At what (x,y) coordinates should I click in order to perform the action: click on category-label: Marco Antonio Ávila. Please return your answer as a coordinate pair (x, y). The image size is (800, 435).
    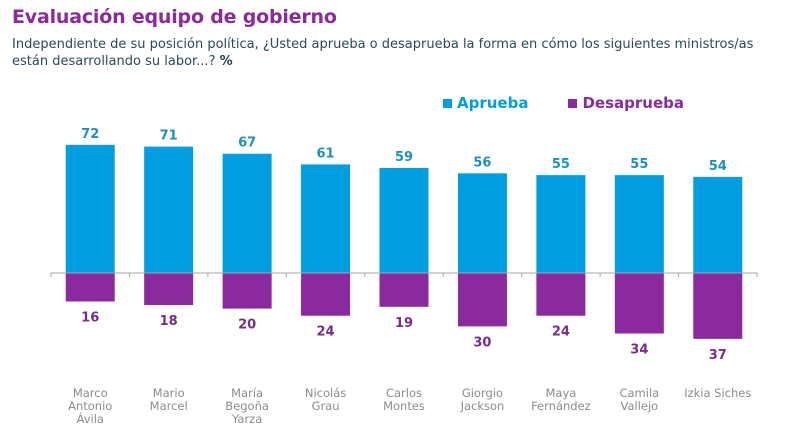
    Looking at the image, I should click on (90, 406).